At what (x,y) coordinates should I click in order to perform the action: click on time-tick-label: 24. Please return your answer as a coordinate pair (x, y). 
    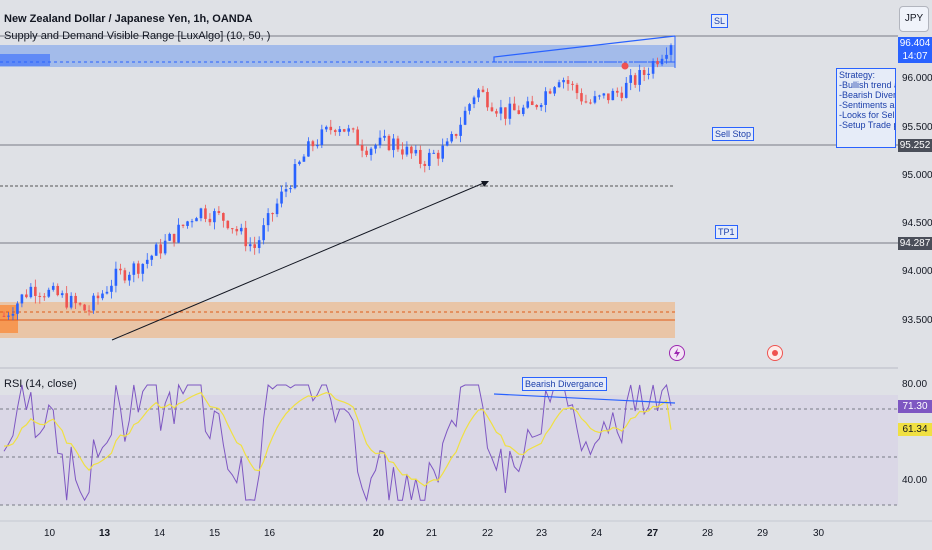
    Looking at the image, I should click on (597, 533).